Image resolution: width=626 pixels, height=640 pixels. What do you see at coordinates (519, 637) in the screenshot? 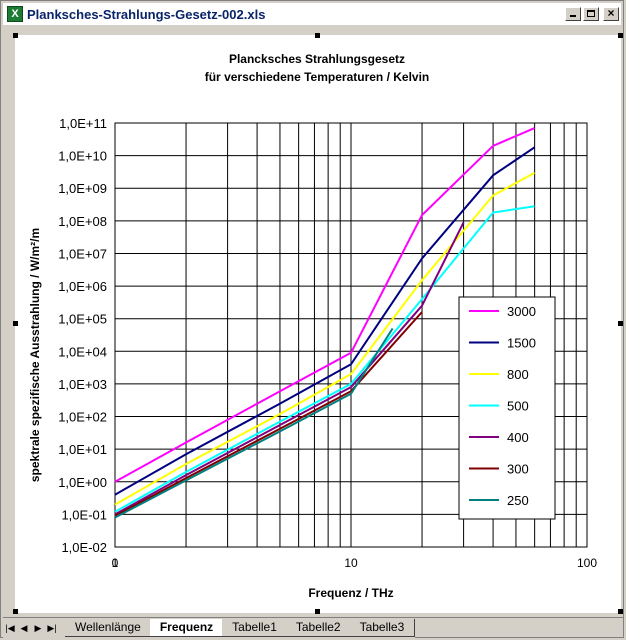
I see `tab-strip-line` at bounding box center [519, 637].